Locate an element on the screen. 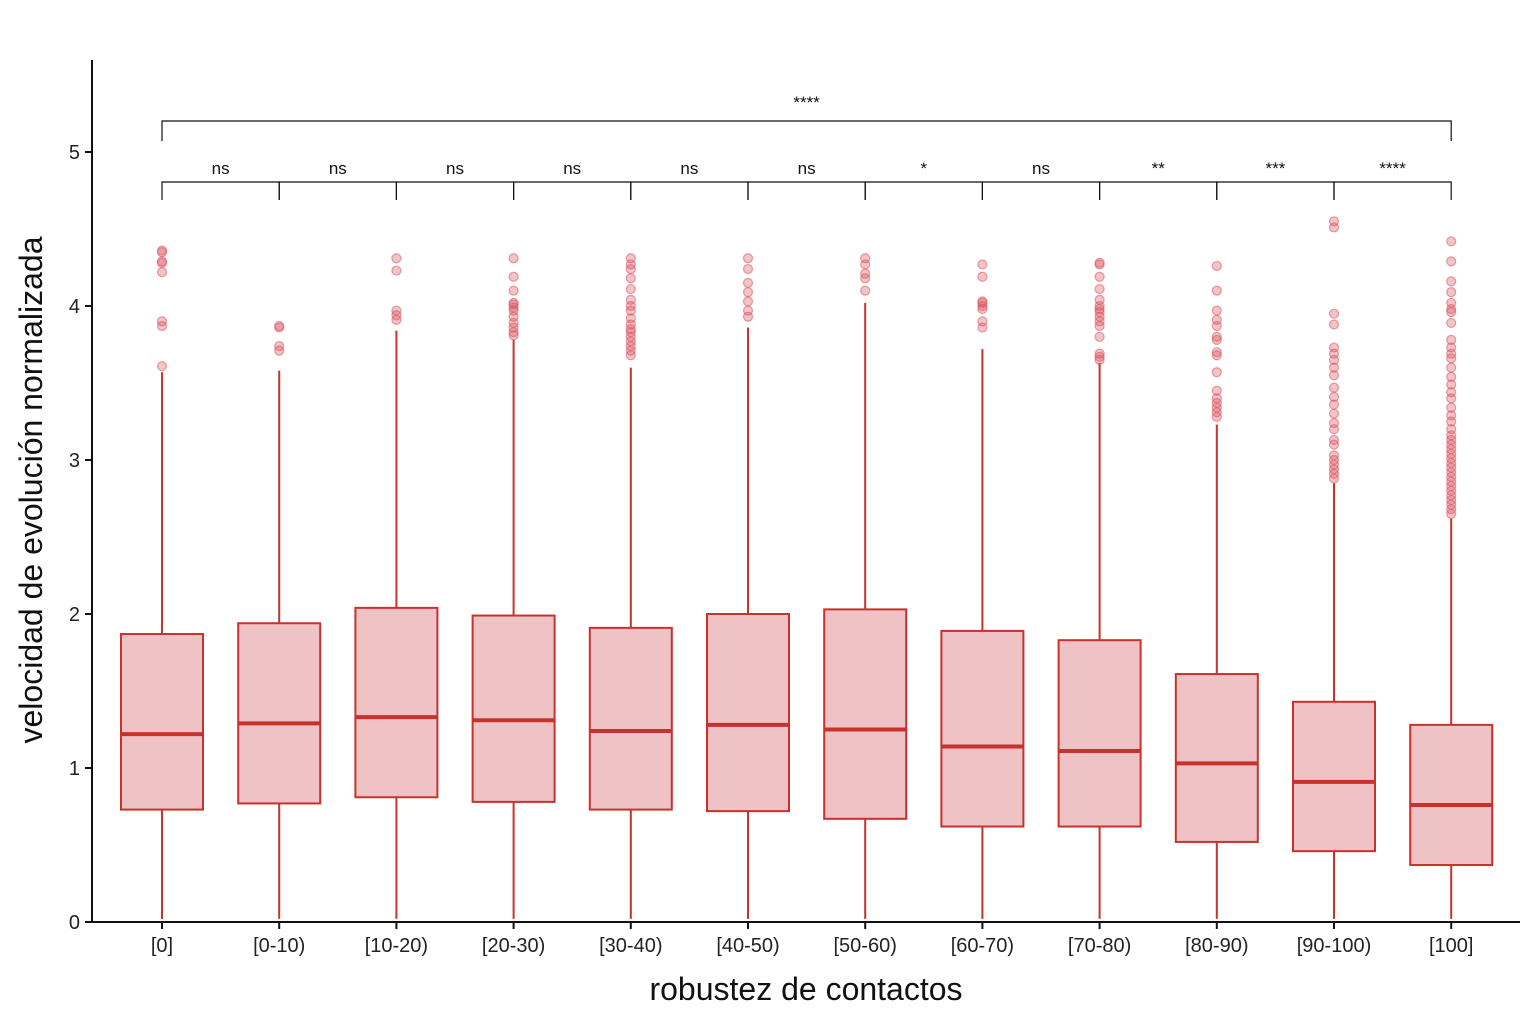  comparison-bracket: **** is located at coordinates (1392, 179).